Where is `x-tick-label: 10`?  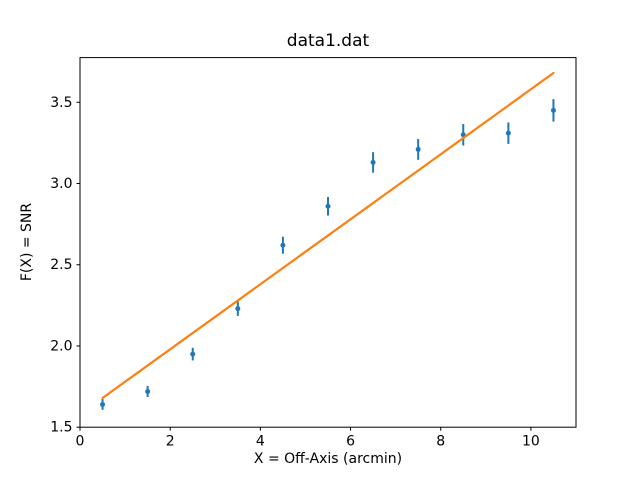
x-tick-label: 10 is located at coordinates (531, 442).